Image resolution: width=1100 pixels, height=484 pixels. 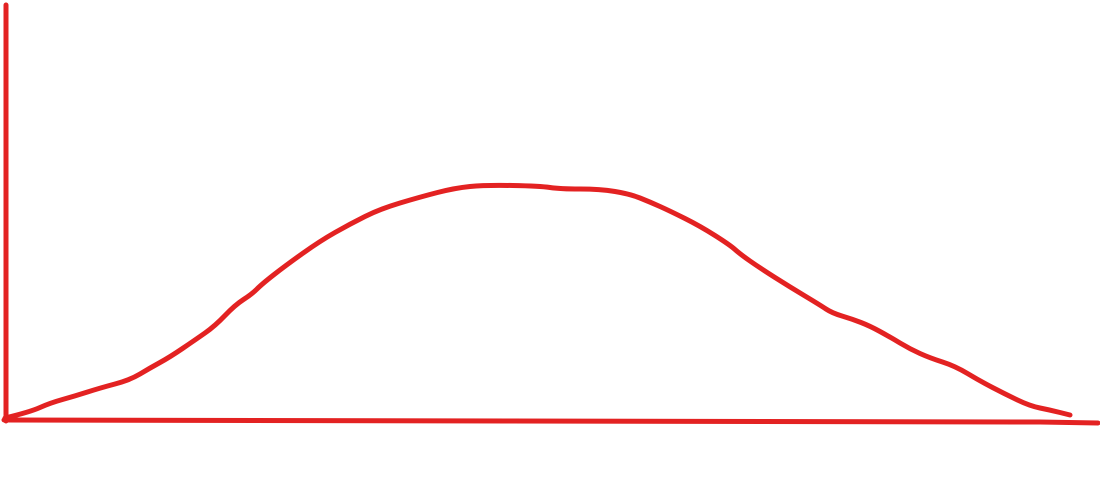 What do you see at coordinates (550, 421) in the screenshot?
I see `x-axis` at bounding box center [550, 421].